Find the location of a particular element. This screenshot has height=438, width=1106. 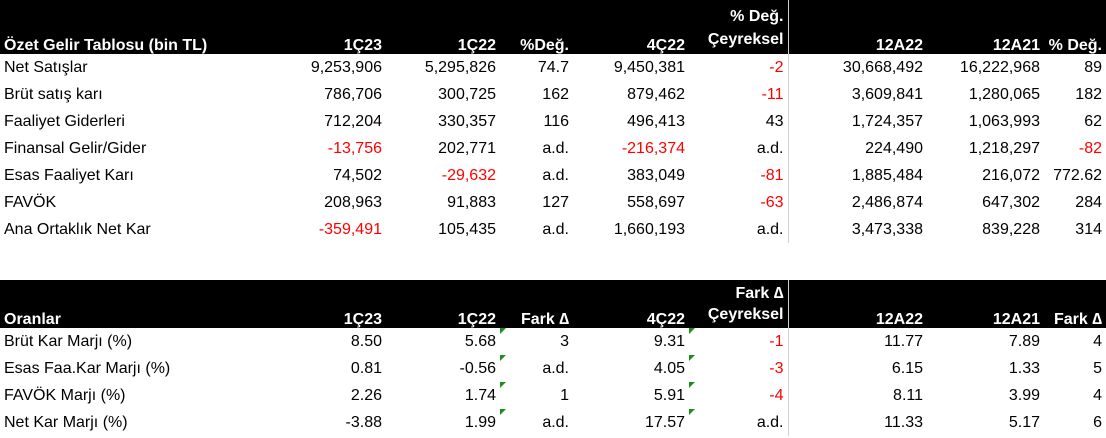

row-label: Finansal Gelir/Gider is located at coordinates (75, 148).